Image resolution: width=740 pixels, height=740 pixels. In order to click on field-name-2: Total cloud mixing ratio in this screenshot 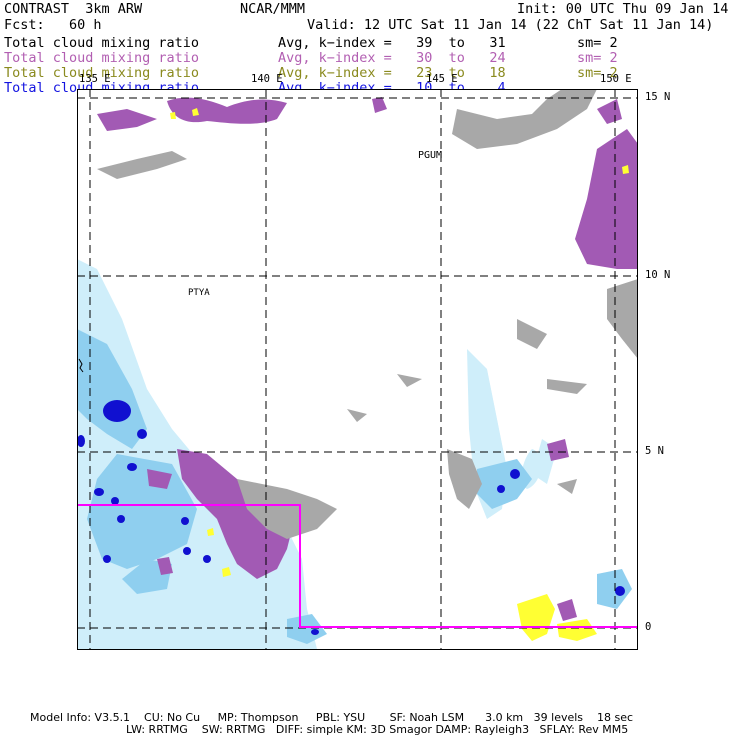, I will do `click(102, 58)`.